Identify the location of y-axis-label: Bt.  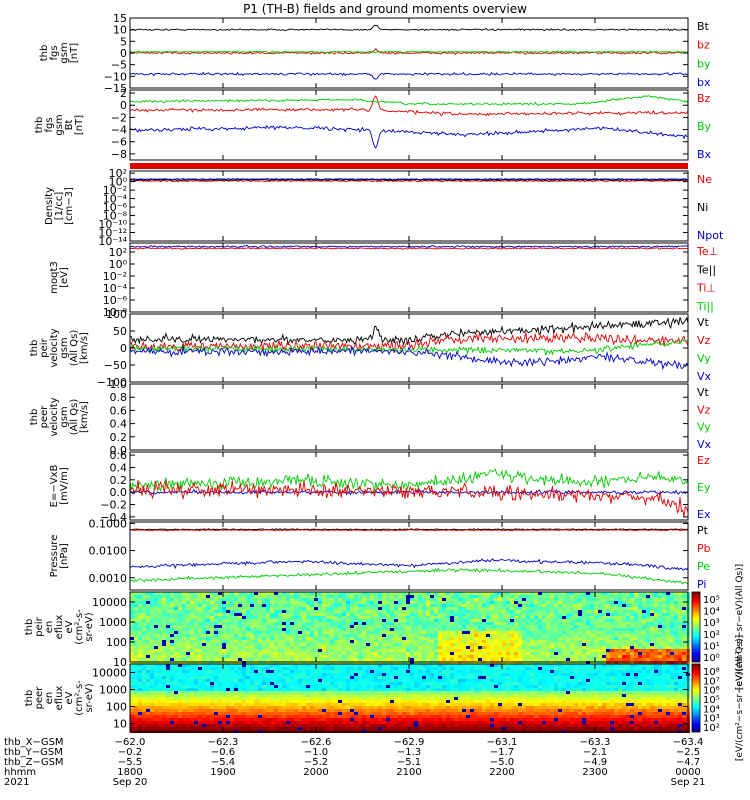
(69, 125).